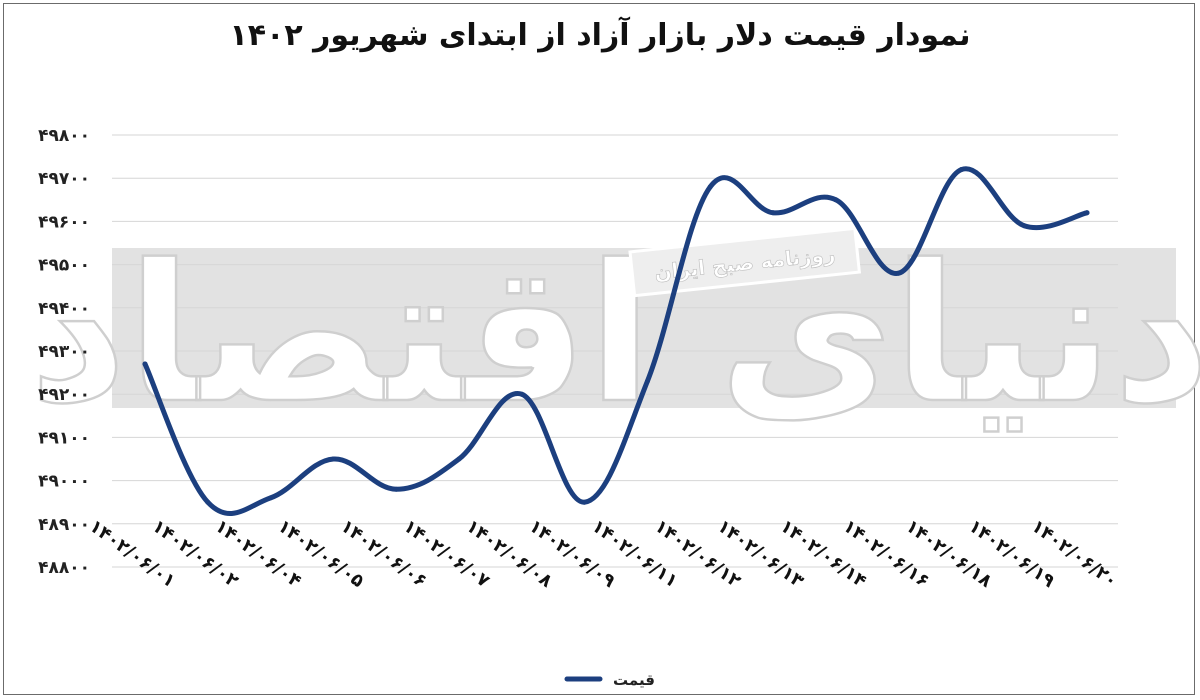 The width and height of the screenshot is (1200, 700). Describe the element at coordinates (64, 179) in the screenshot. I see `y-tick-label: ۴۹۷۰۰` at that location.